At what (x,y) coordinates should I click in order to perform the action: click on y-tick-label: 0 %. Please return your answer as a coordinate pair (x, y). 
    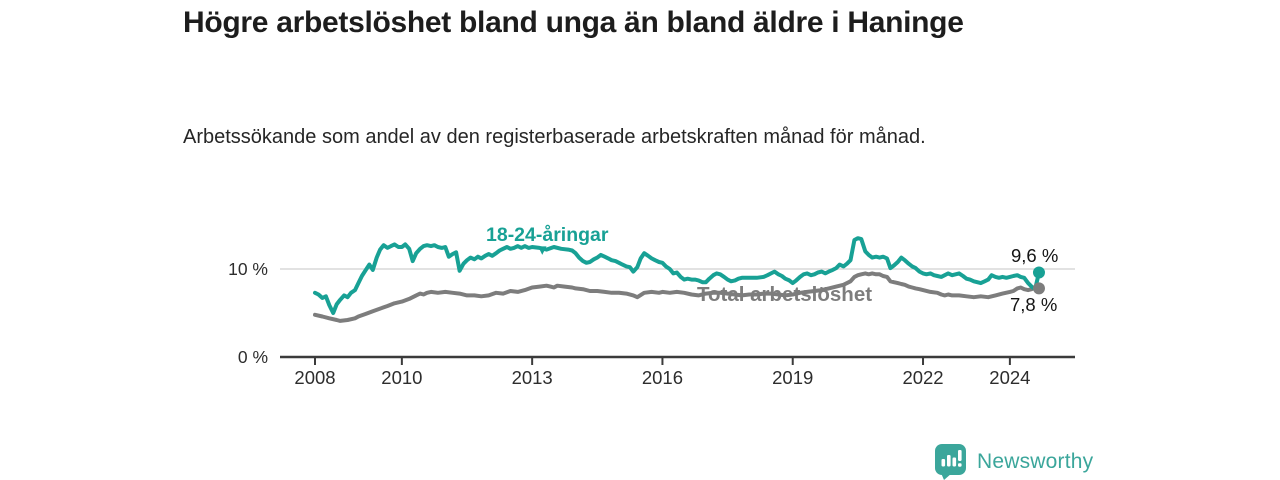
    Looking at the image, I should click on (252, 357).